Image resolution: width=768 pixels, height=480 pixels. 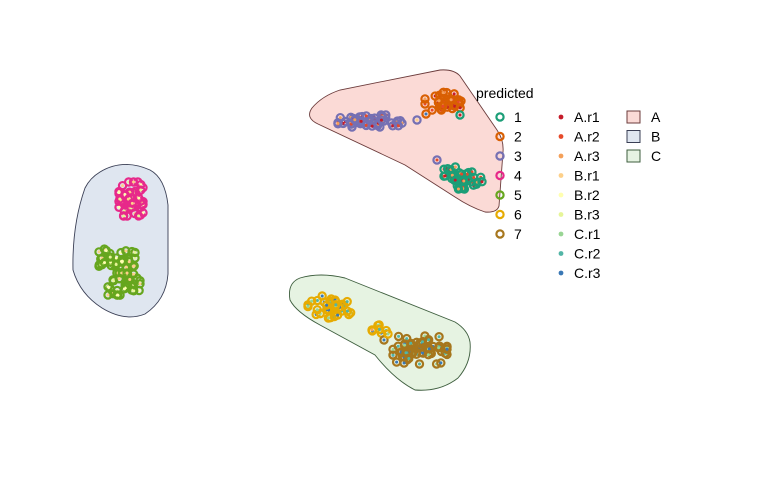 I want to click on legend-key-replicate-B.r2, so click(x=561, y=195).